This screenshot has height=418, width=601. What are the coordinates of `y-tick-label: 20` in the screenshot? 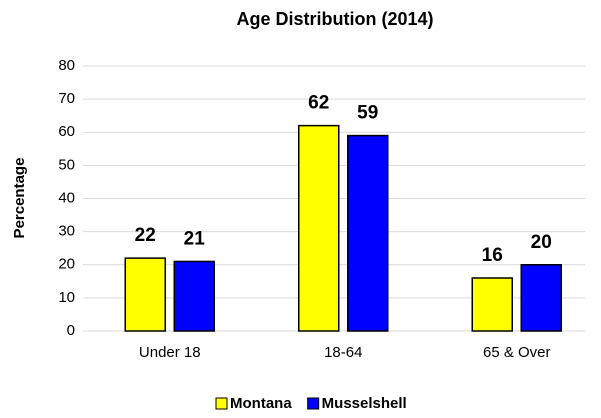 It's located at (66, 264).